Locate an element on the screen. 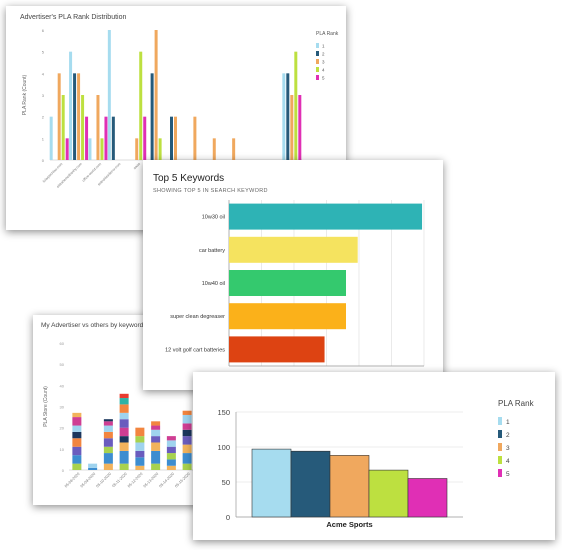 Image resolution: width=562 pixels, height=550 pixels. x-tick-label: 05-13-2020 is located at coordinates (151, 480).